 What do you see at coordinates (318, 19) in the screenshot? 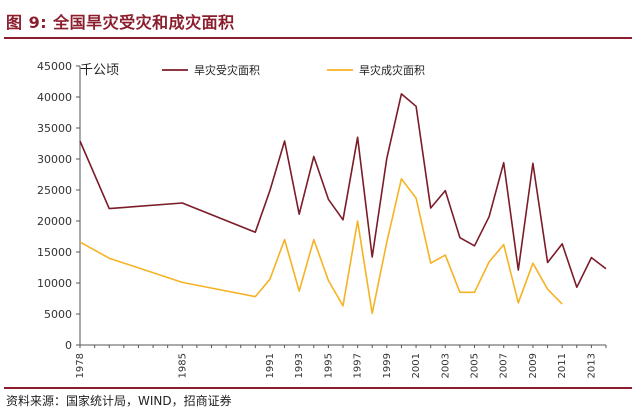
I see `figure-header: 图 9: 全国旱灾受灾和成灾面积` at bounding box center [318, 19].